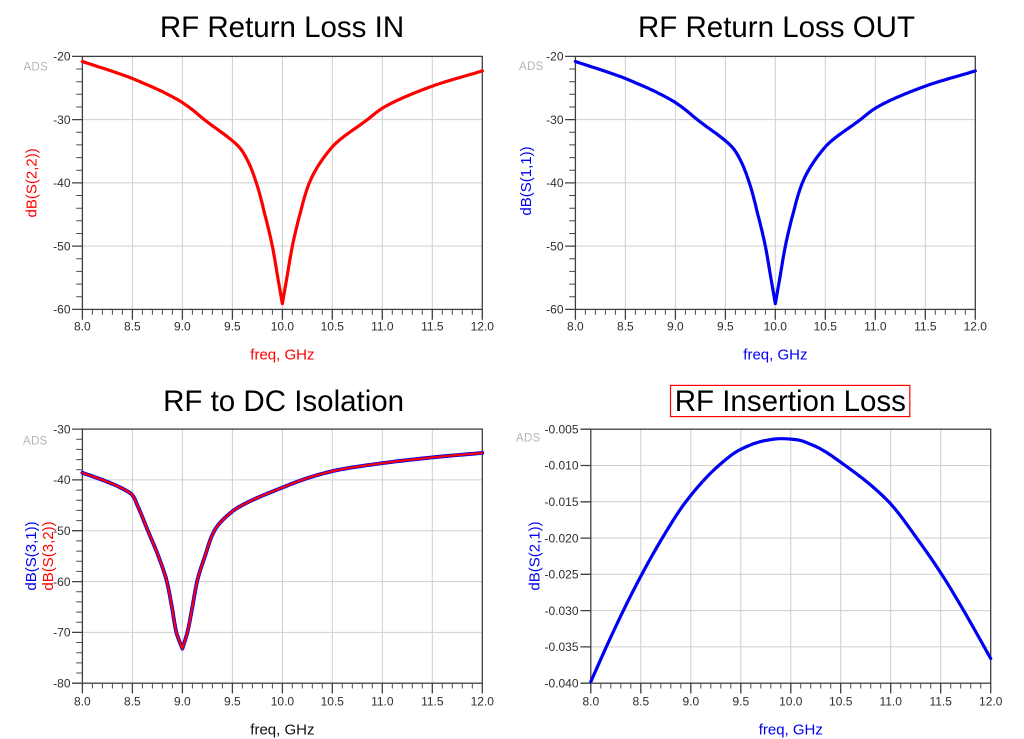  What do you see at coordinates (790, 401) in the screenshot?
I see `svg-text: RF Insertion Loss` at bounding box center [790, 401].